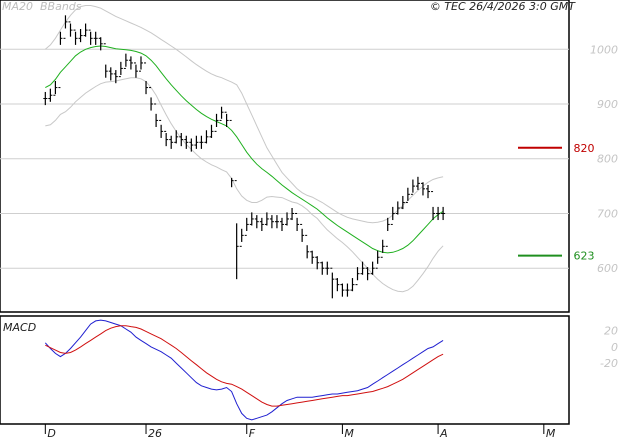 This screenshot has width=627, height=440. Describe the element at coordinates (300, 432) in the screenshot. I see `x-axis: D 26 F M A M` at that location.